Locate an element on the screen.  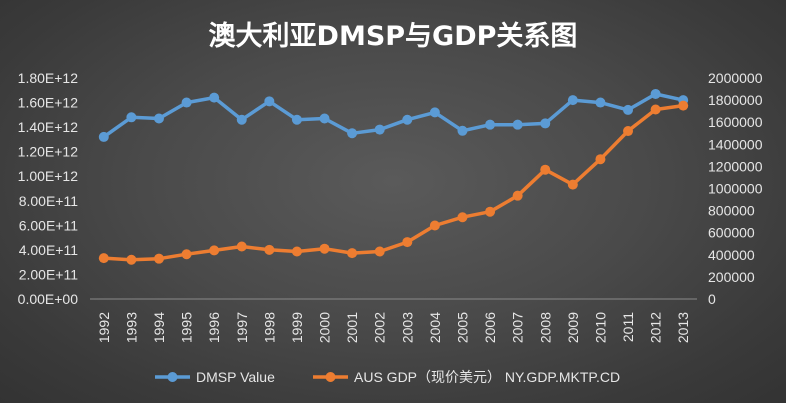
legend: DMSP Value AUS GDP（现价美元） NY.GDP.MKTP.CD is located at coordinates (387, 377).